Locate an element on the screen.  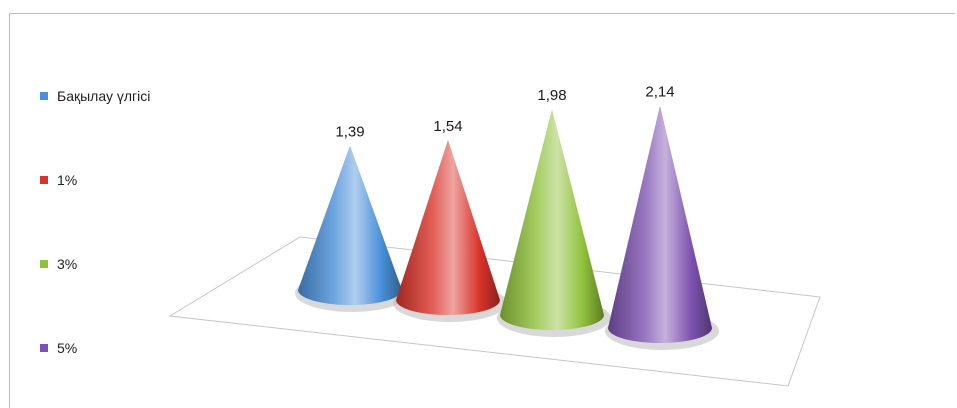
data-label-group: 1,39 1,54 1,98 2,14 is located at coordinates (504, 111).